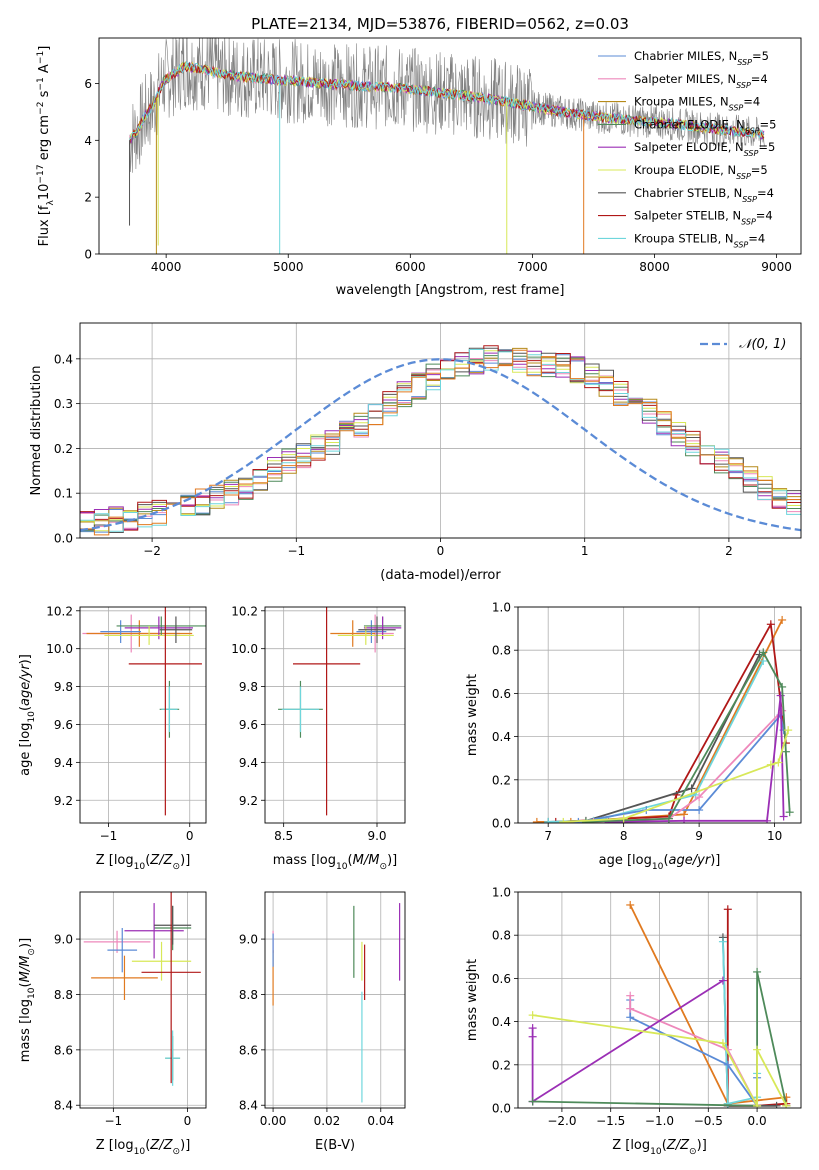  I want to click on tick-label-y: 1.0, so click(501, 608).